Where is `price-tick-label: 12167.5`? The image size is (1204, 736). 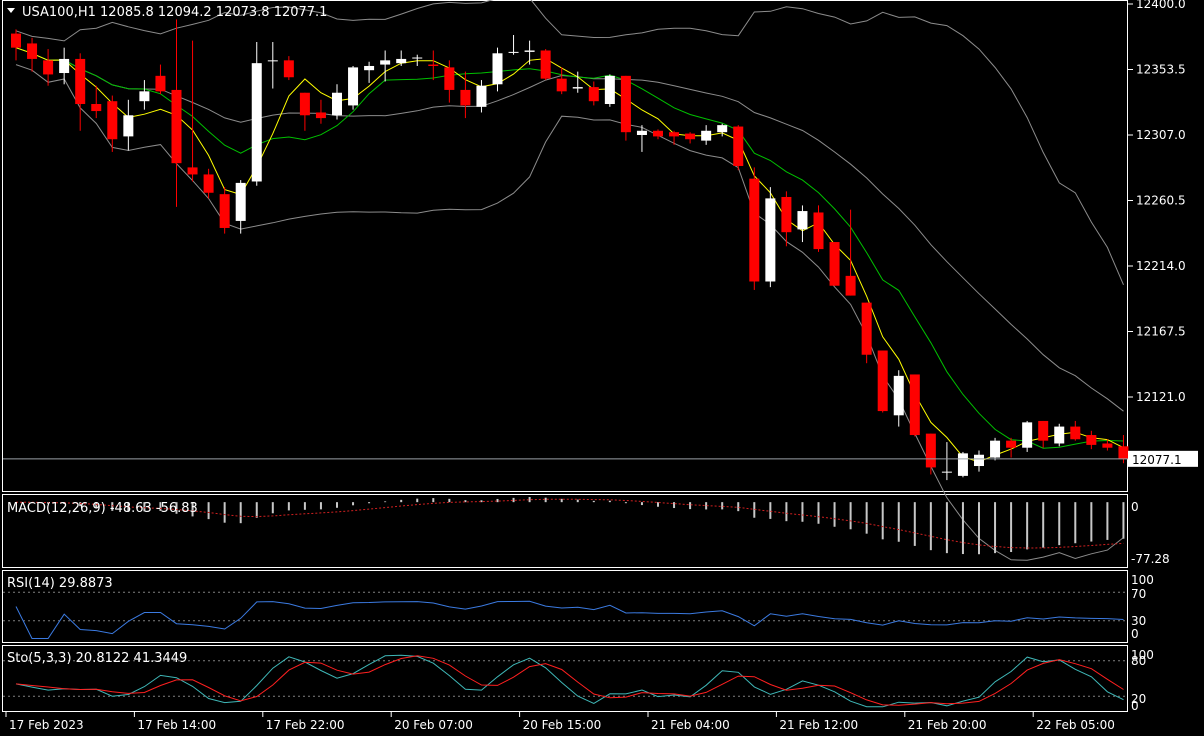 price-tick-label: 12167.5 is located at coordinates (1161, 332).